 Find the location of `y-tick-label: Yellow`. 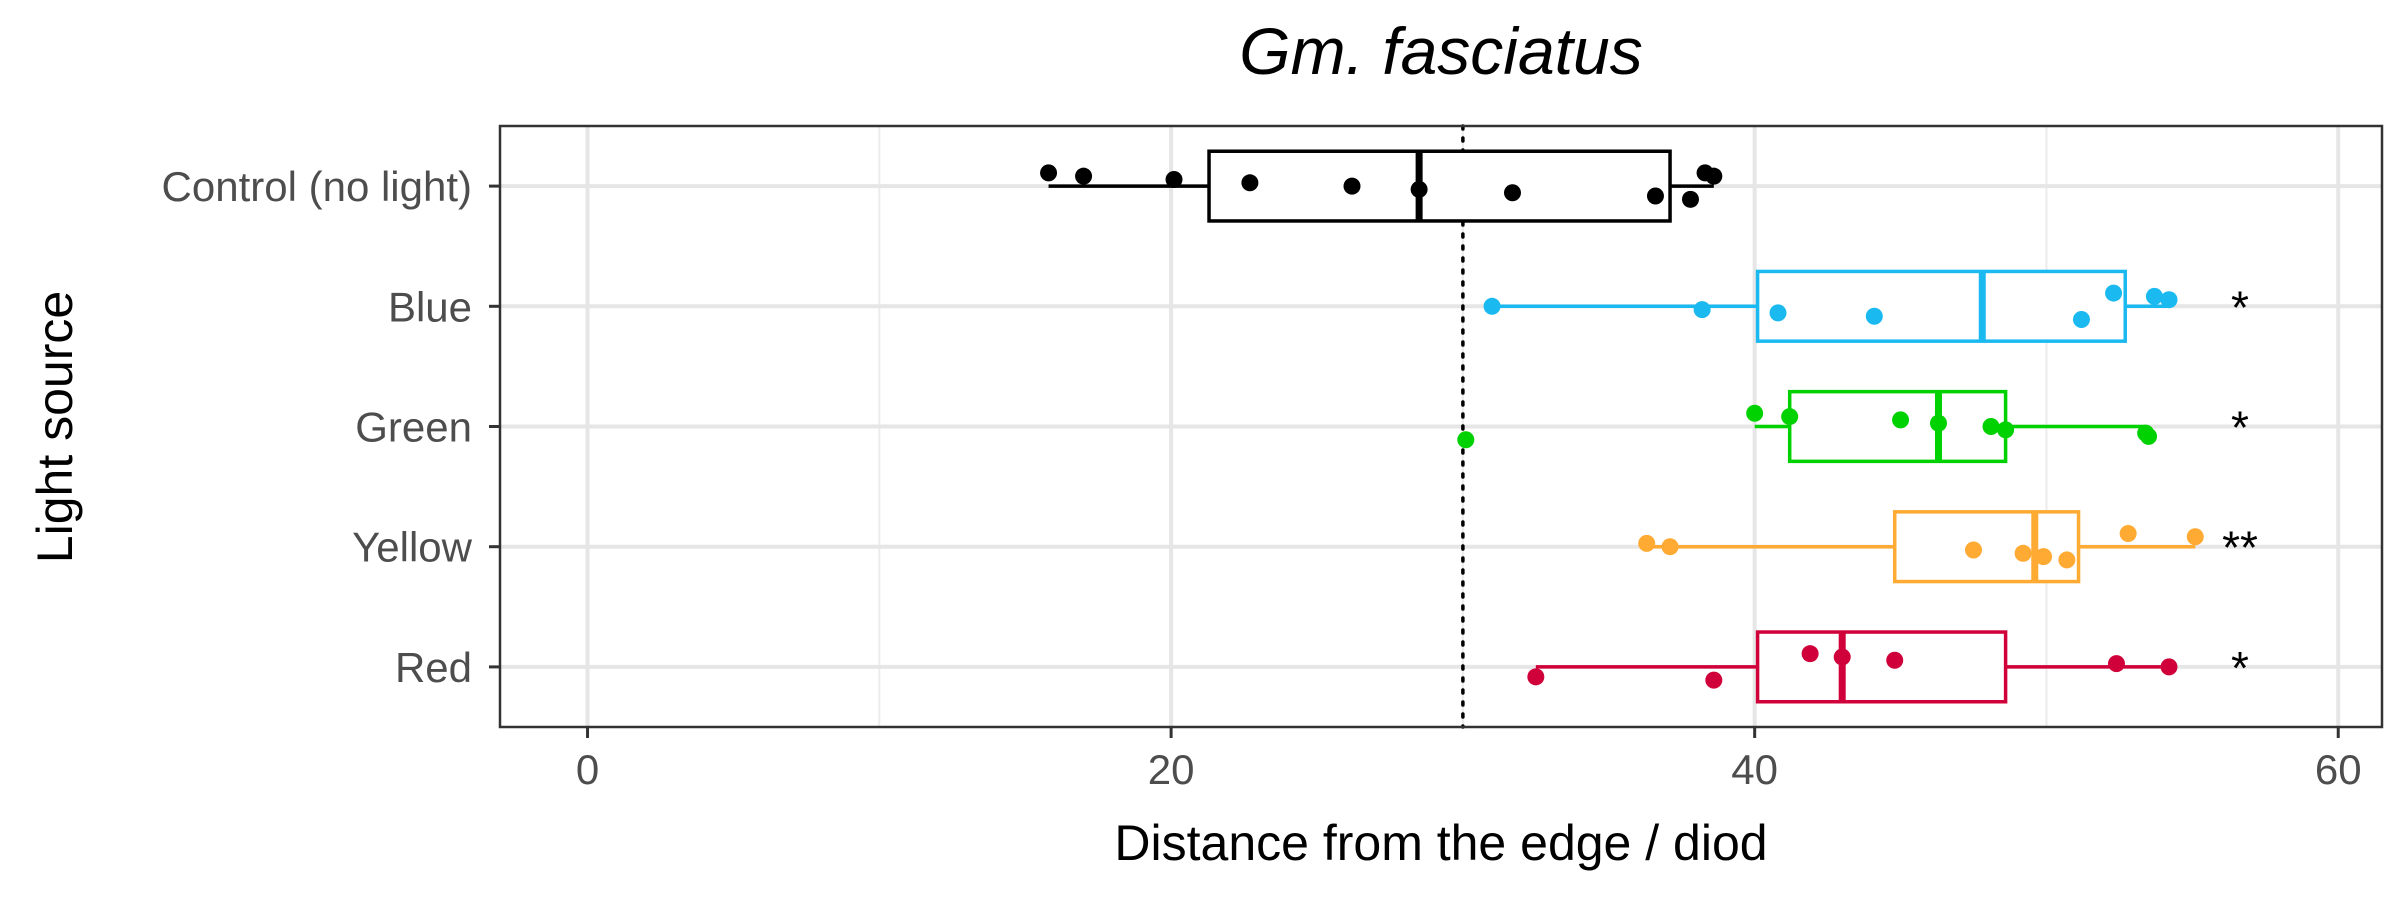

y-tick-label: Yellow is located at coordinates (412, 547).